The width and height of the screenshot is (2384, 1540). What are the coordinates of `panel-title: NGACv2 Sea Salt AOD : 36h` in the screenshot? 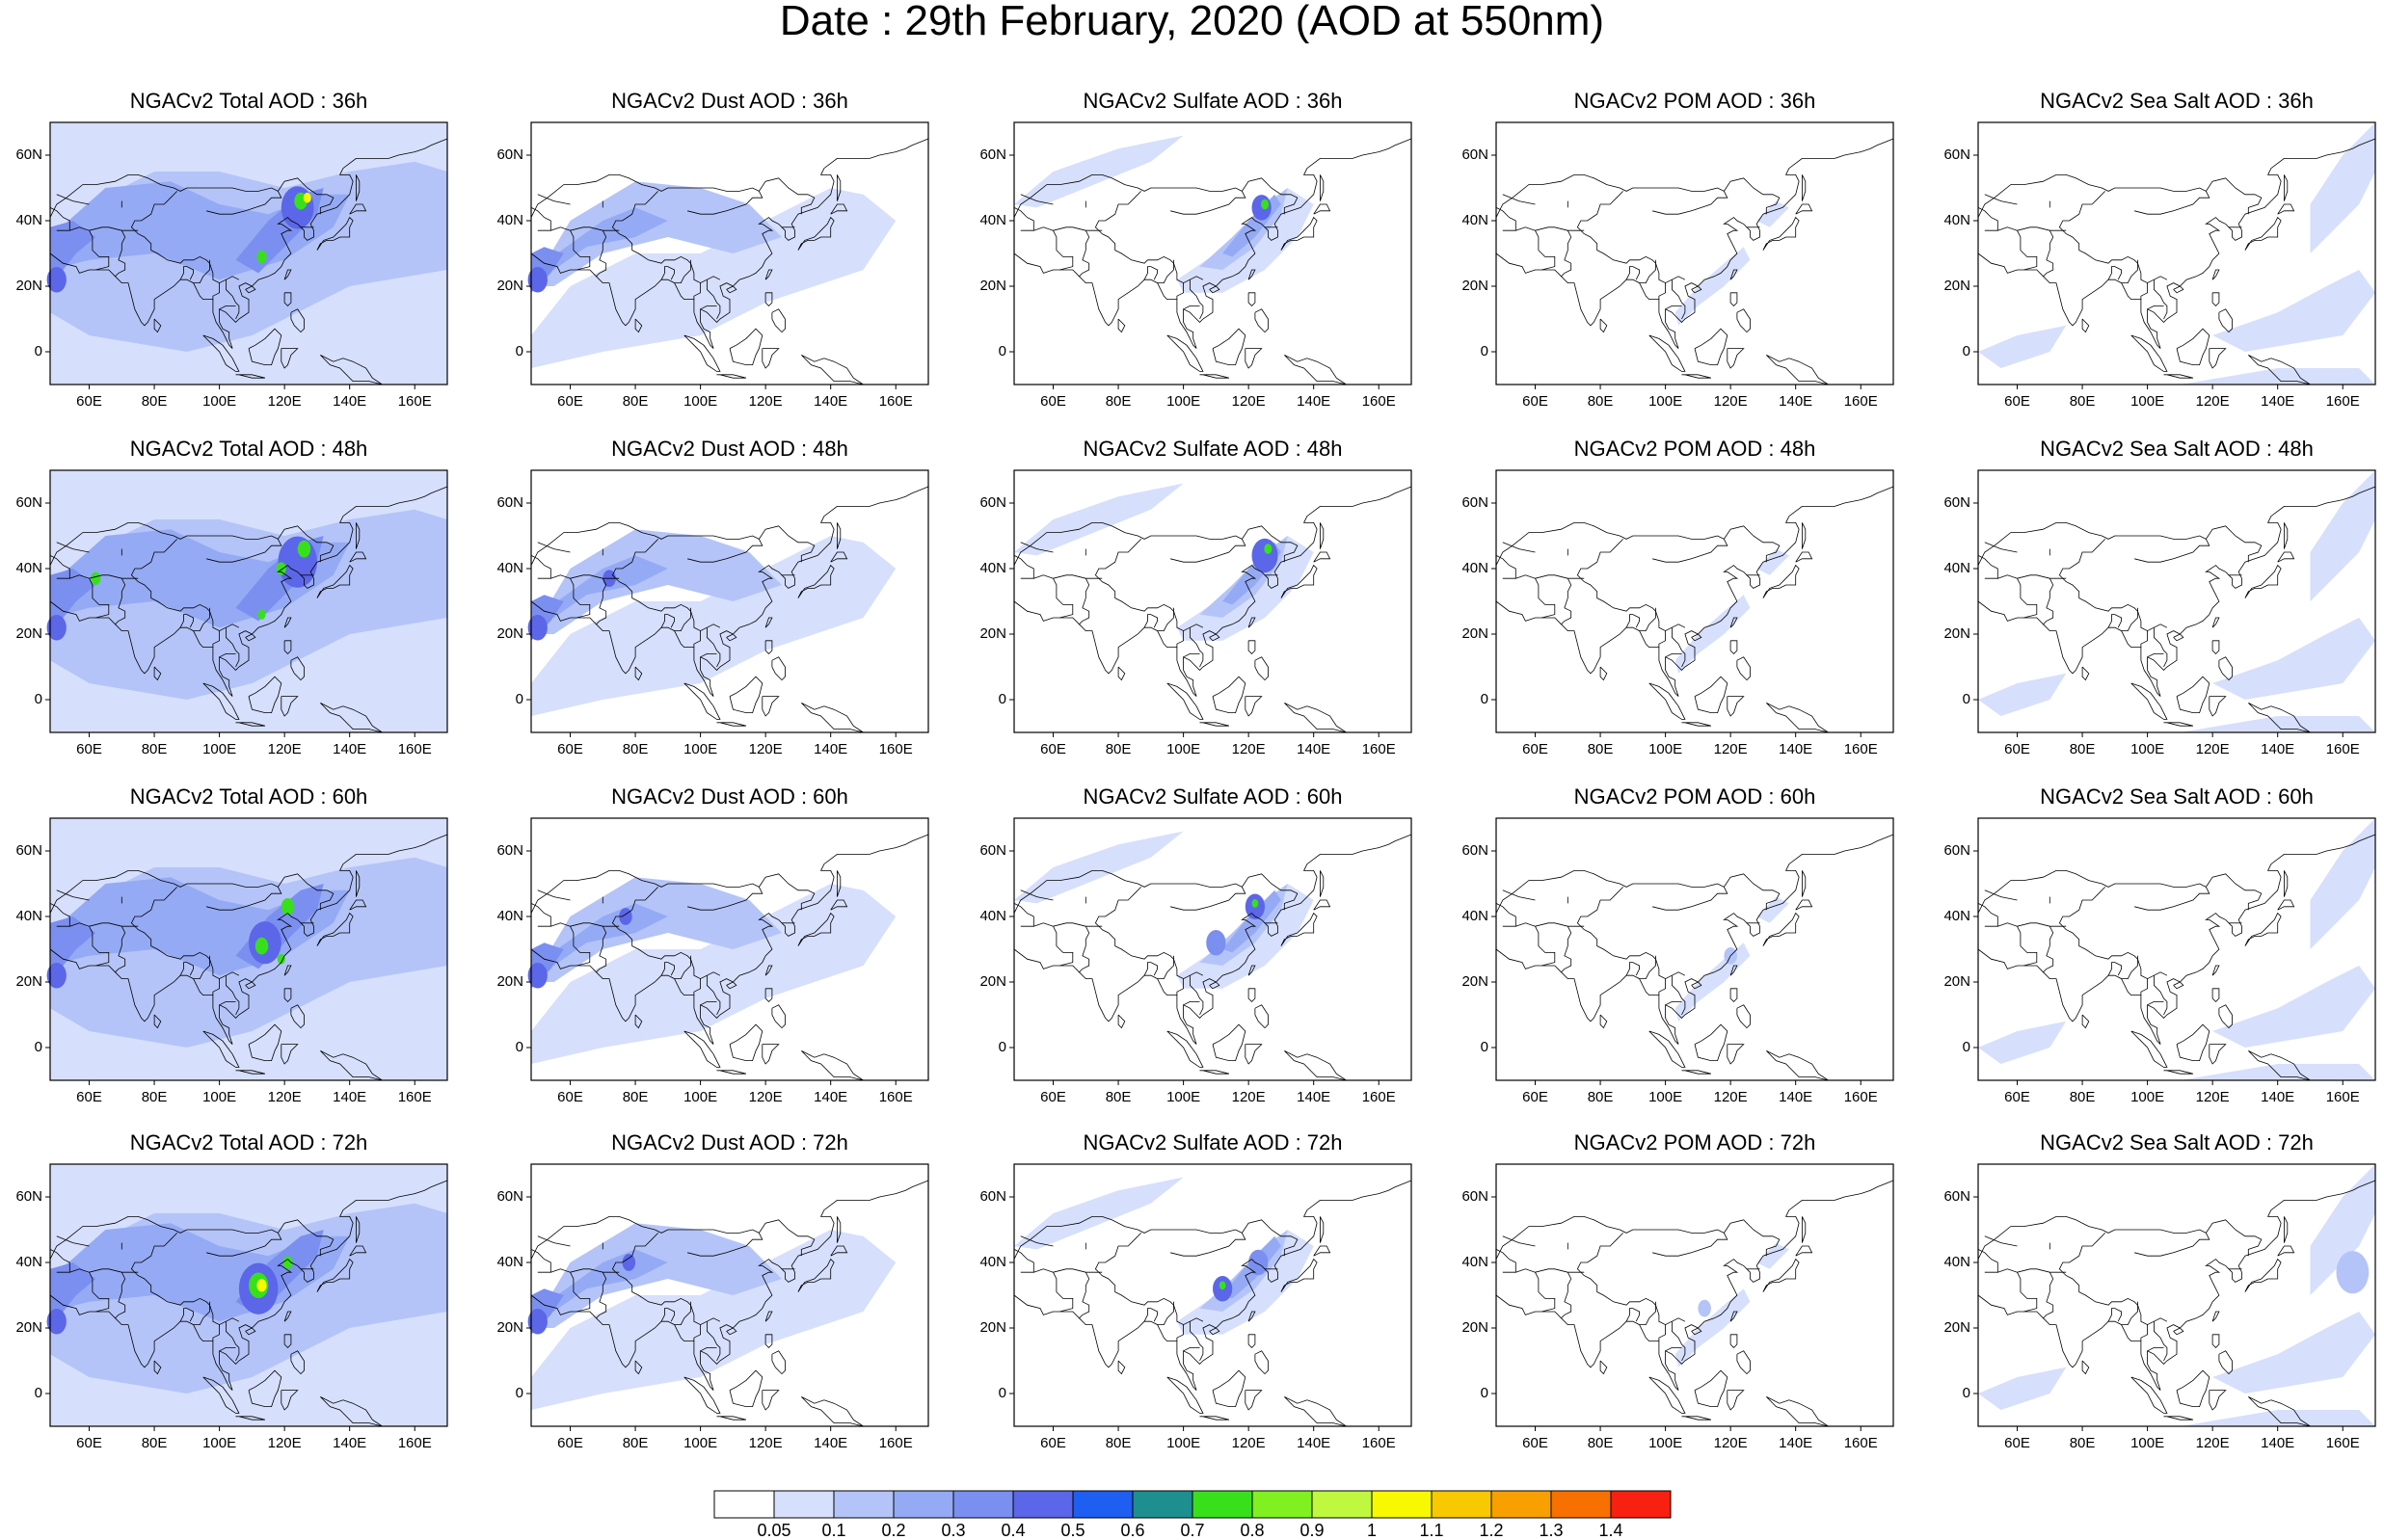 It's located at (2177, 101).